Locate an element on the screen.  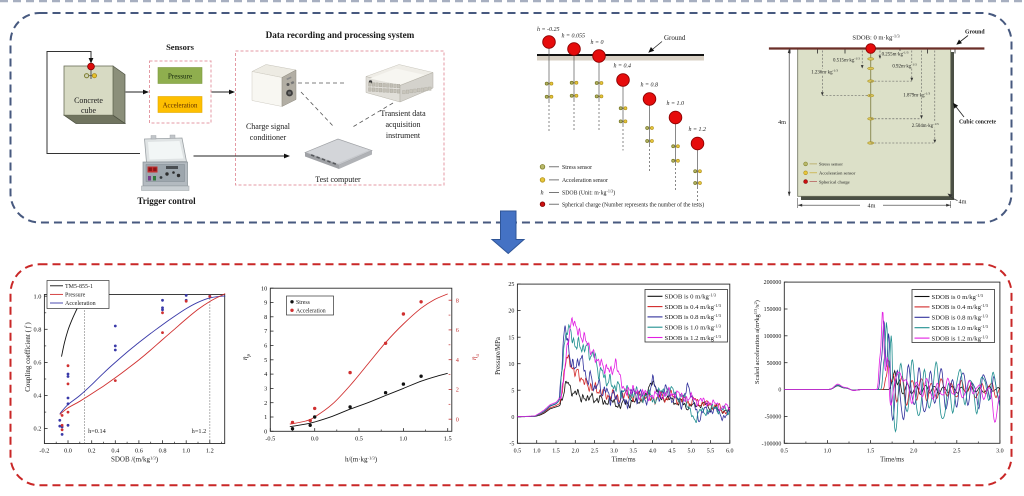
svg-text: h = 1.2 is located at coordinates (698, 130).